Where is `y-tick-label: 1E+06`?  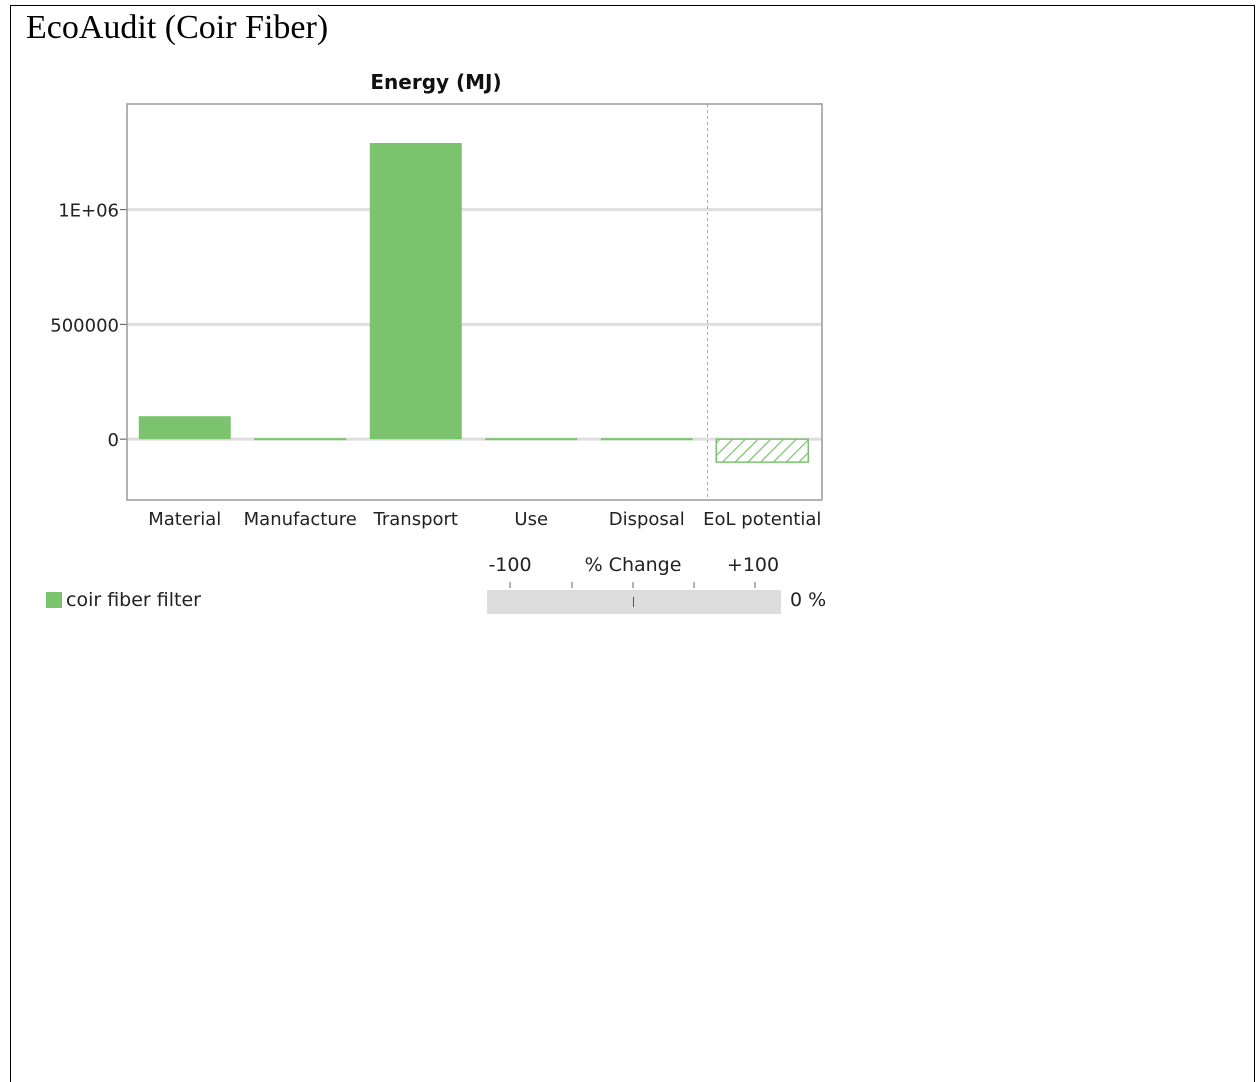
y-tick-label: 1E+06 is located at coordinates (88, 211).